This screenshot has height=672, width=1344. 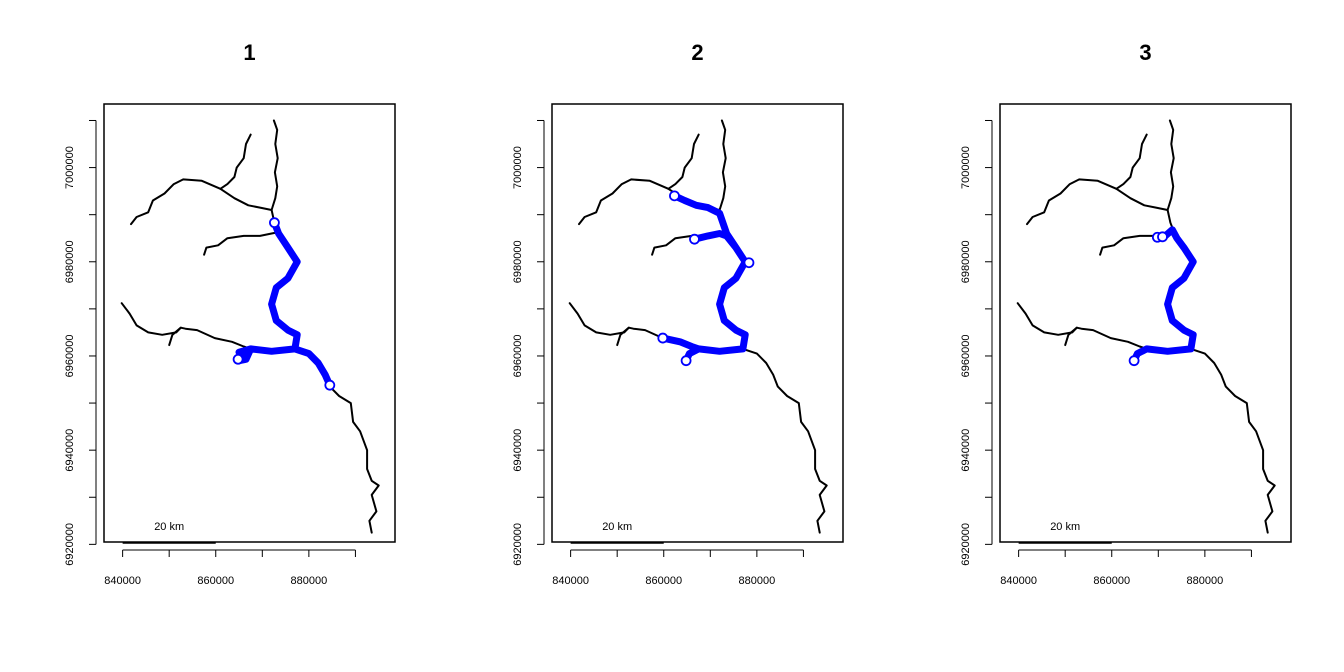 What do you see at coordinates (241, 243) in the screenshot?
I see `river-mid-tributary` at bounding box center [241, 243].